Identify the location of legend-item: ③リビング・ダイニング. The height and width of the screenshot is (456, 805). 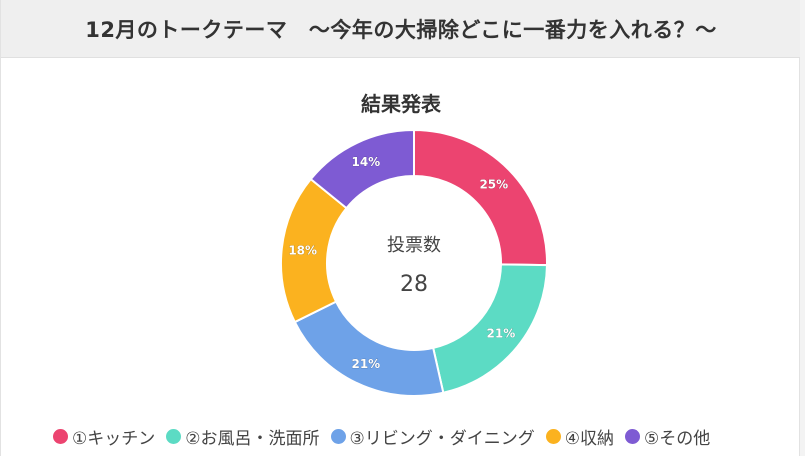
(432, 436).